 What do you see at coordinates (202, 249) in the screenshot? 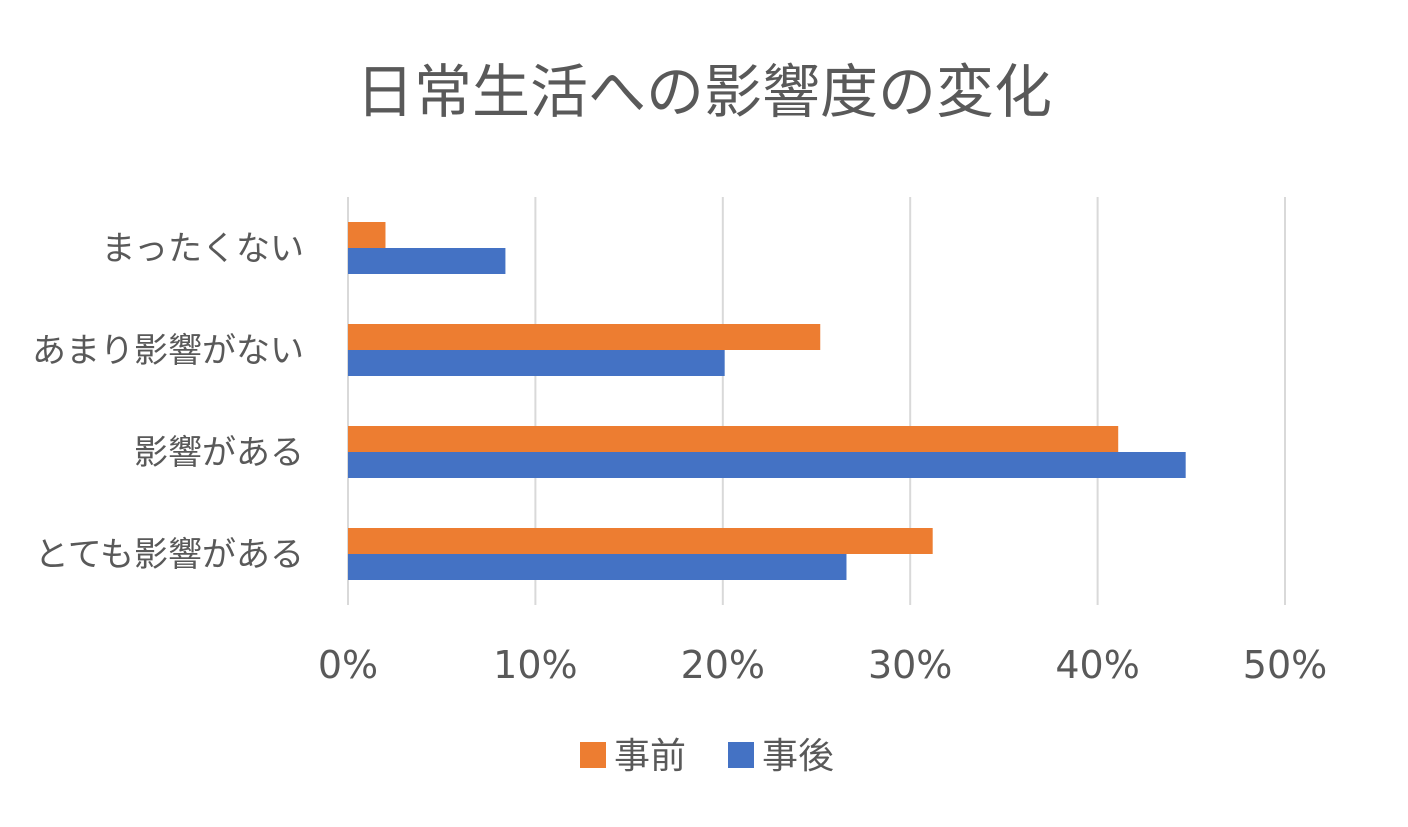
I see `category-label: まったくない` at bounding box center [202, 249].